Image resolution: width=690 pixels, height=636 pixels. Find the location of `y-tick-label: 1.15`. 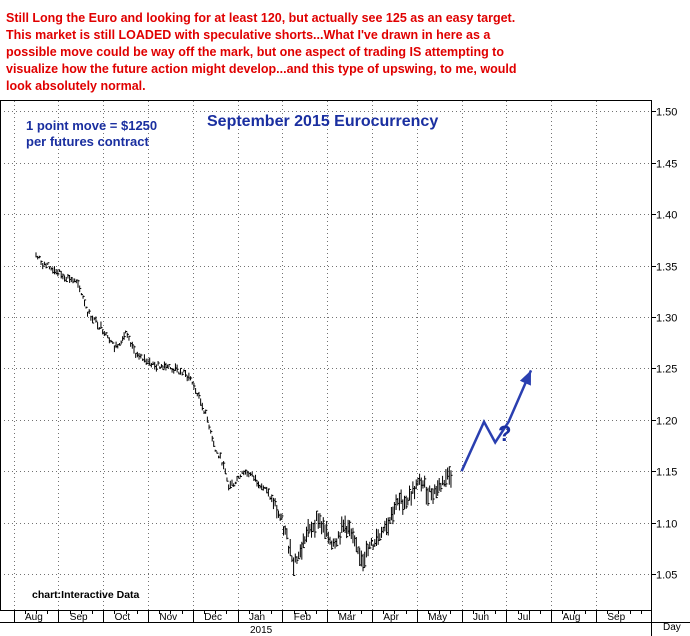

y-tick-label: 1.15 is located at coordinates (666, 473).